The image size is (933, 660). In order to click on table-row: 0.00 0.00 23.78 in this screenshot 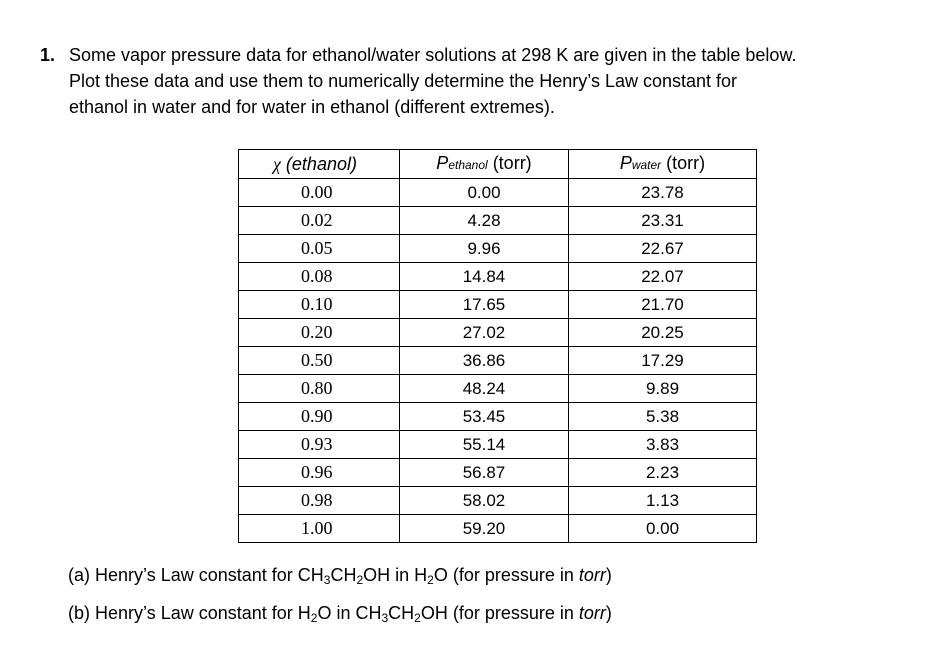, I will do `click(497, 192)`.